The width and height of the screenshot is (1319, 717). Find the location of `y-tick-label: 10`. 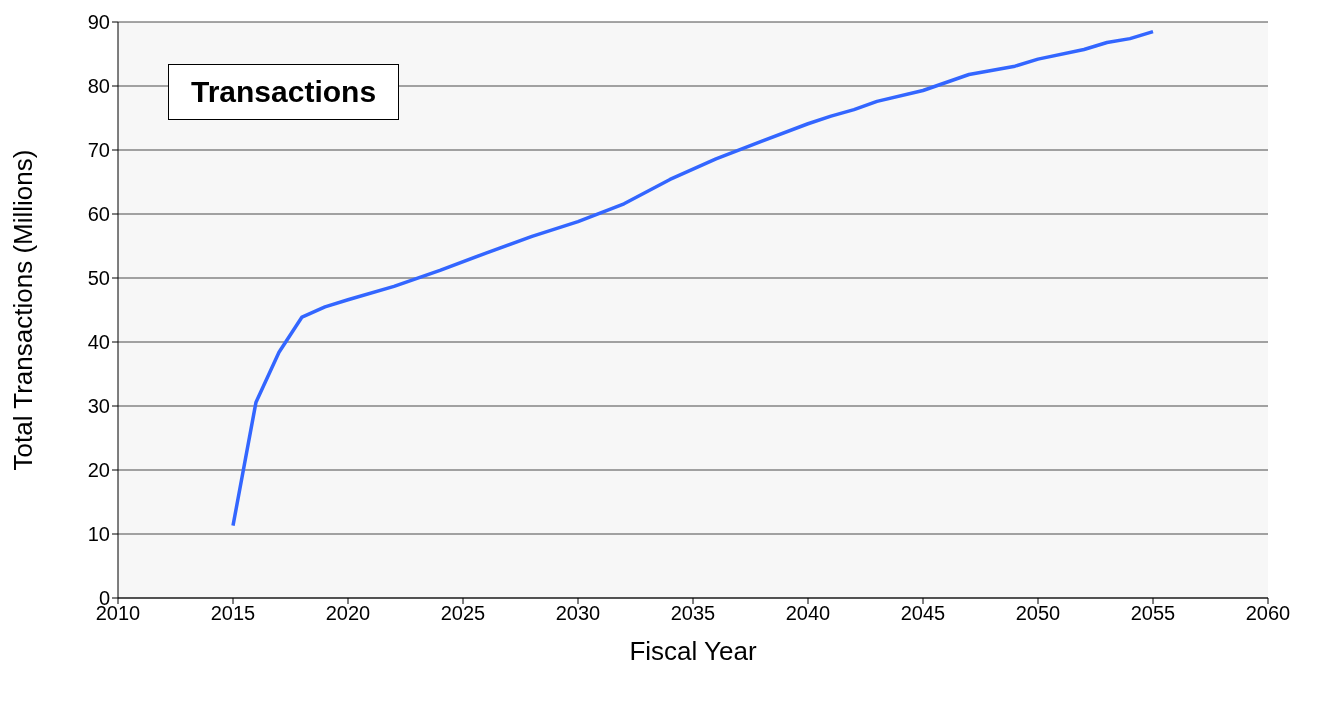

y-tick-label: 10 is located at coordinates (98, 534).